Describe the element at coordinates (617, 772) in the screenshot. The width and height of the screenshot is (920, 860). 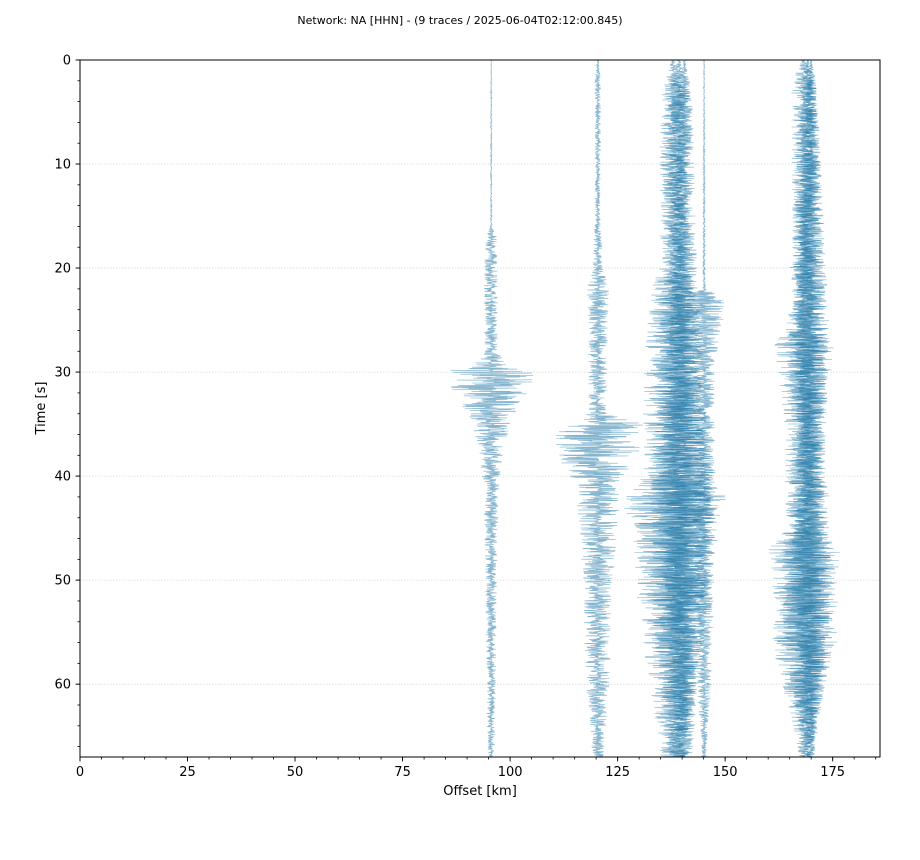
I see `x-tick-label: 125` at that location.